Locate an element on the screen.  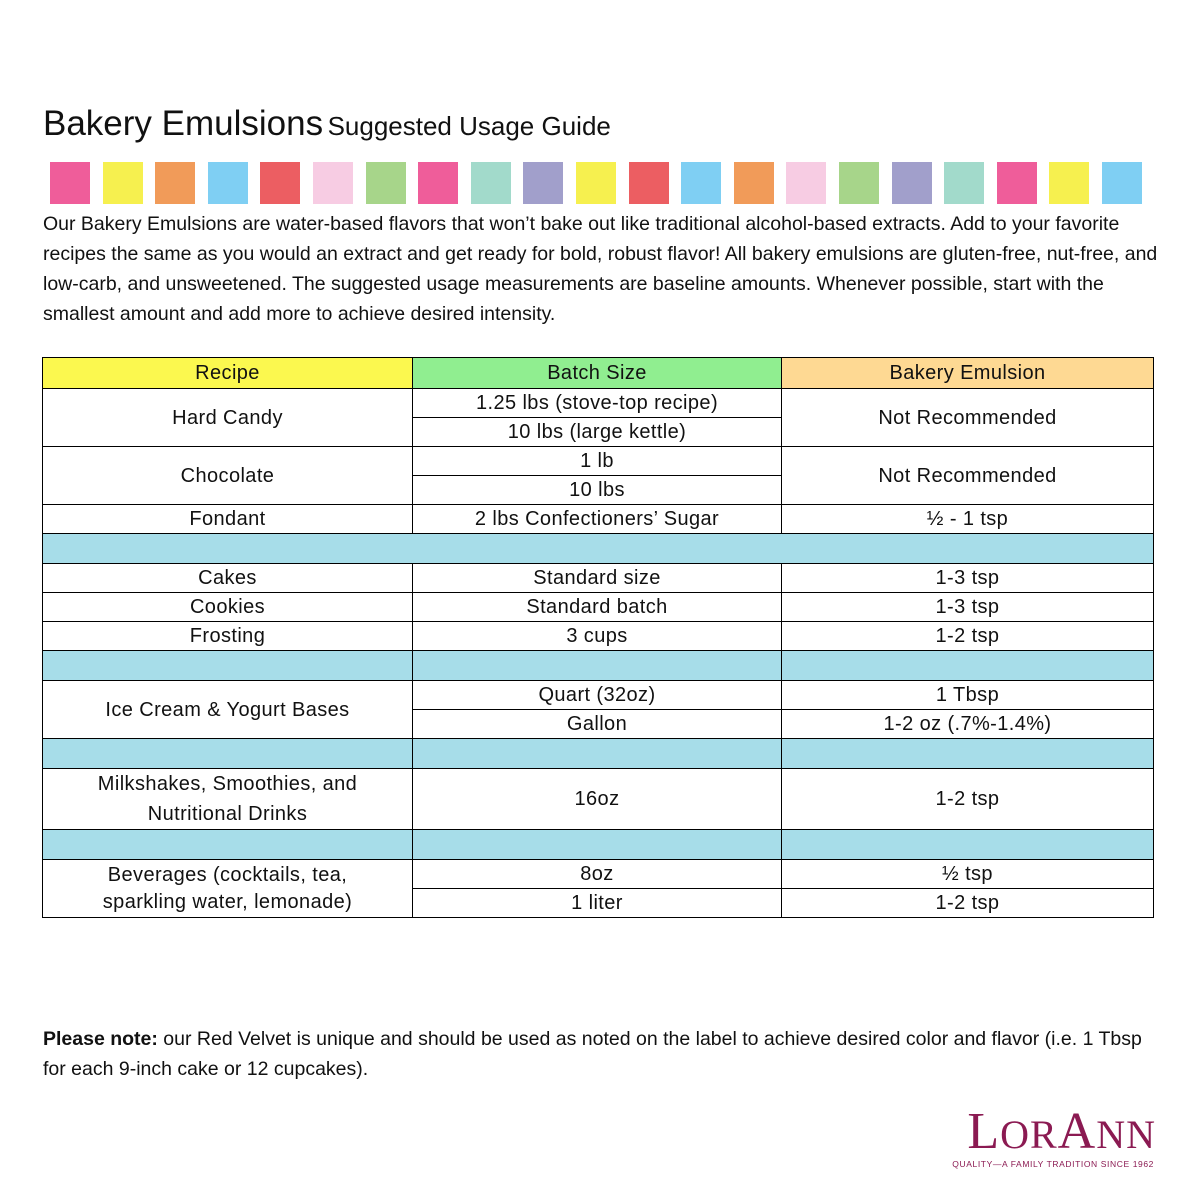
table-row: Gallon 1-2 oz (.7%-1.4%) is located at coordinates (598, 724).